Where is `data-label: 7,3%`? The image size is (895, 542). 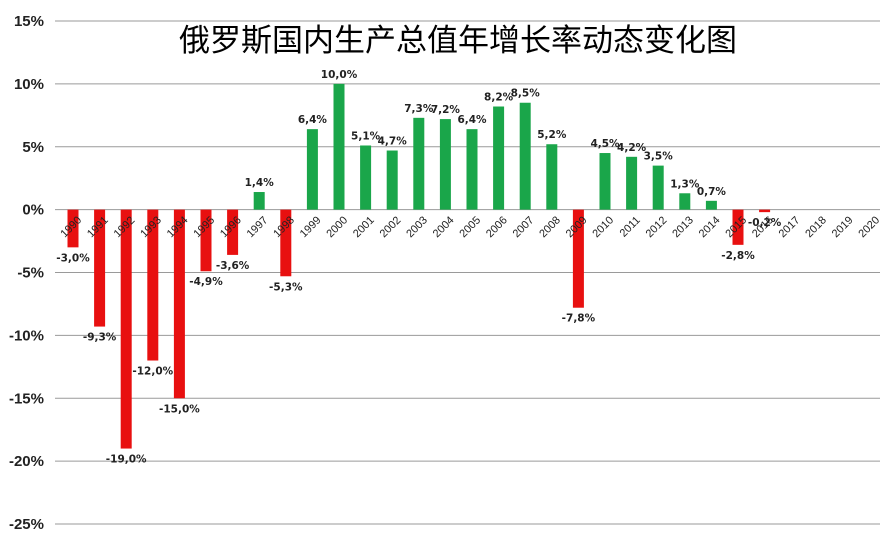 data-label: 7,3% is located at coordinates (419, 109).